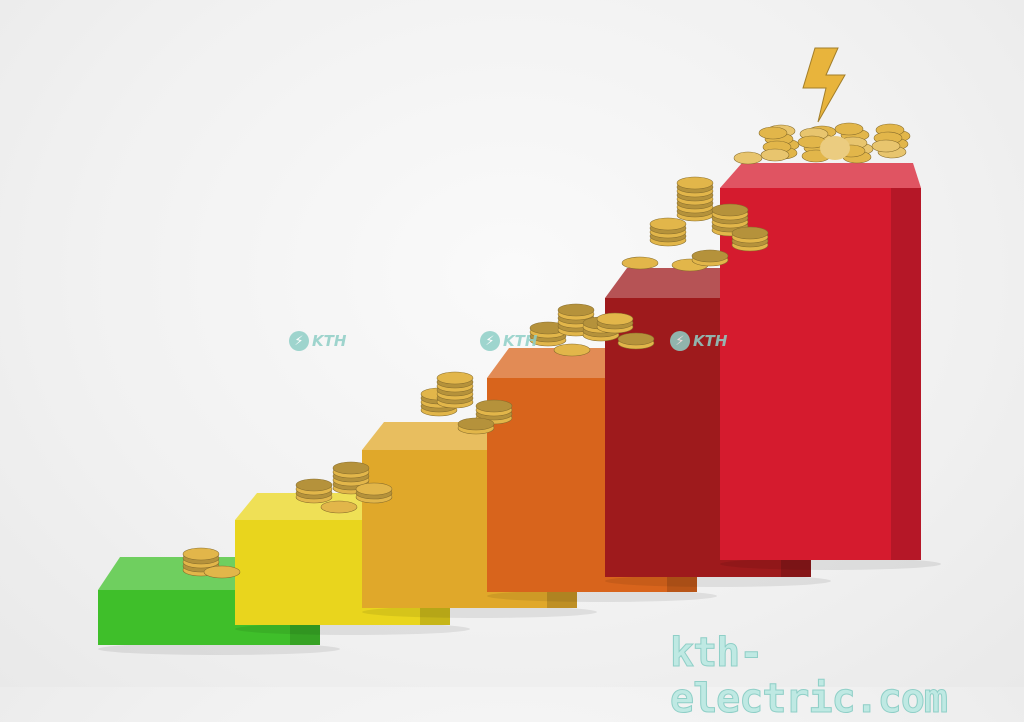  What do you see at coordinates (906, 374) in the screenshot?
I see `bar-edge-shading` at bounding box center [906, 374].